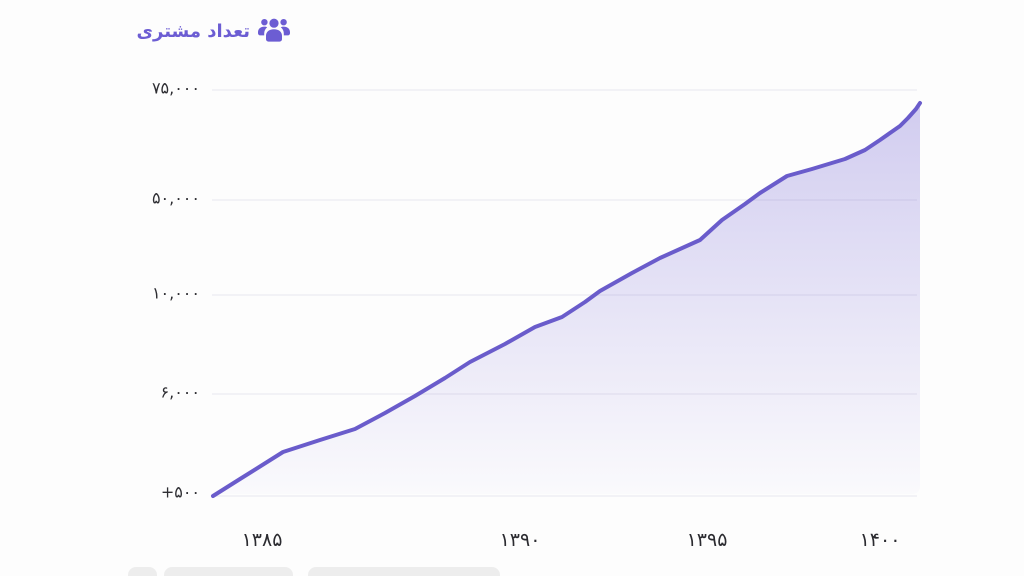 This screenshot has height=576, width=1024. What do you see at coordinates (404, 571) in the screenshot?
I see `bottom-cutoff-button-large` at bounding box center [404, 571].